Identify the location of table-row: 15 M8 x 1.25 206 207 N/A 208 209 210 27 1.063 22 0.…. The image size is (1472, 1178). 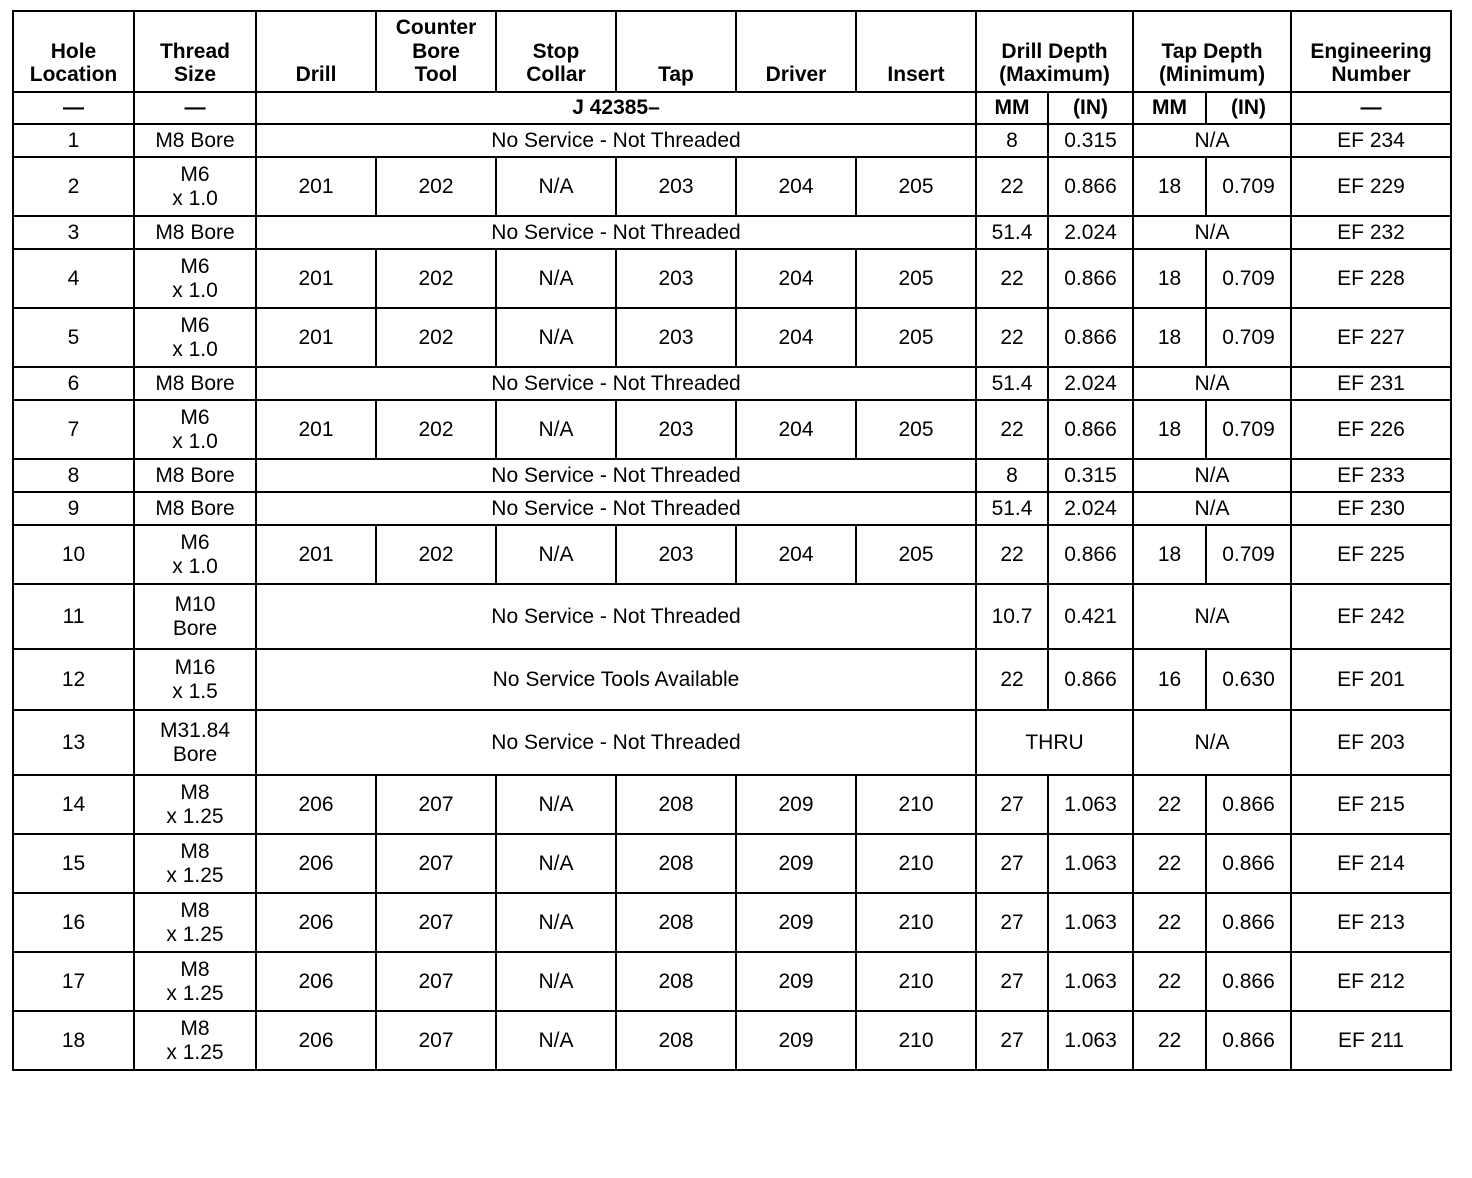
(732, 863).